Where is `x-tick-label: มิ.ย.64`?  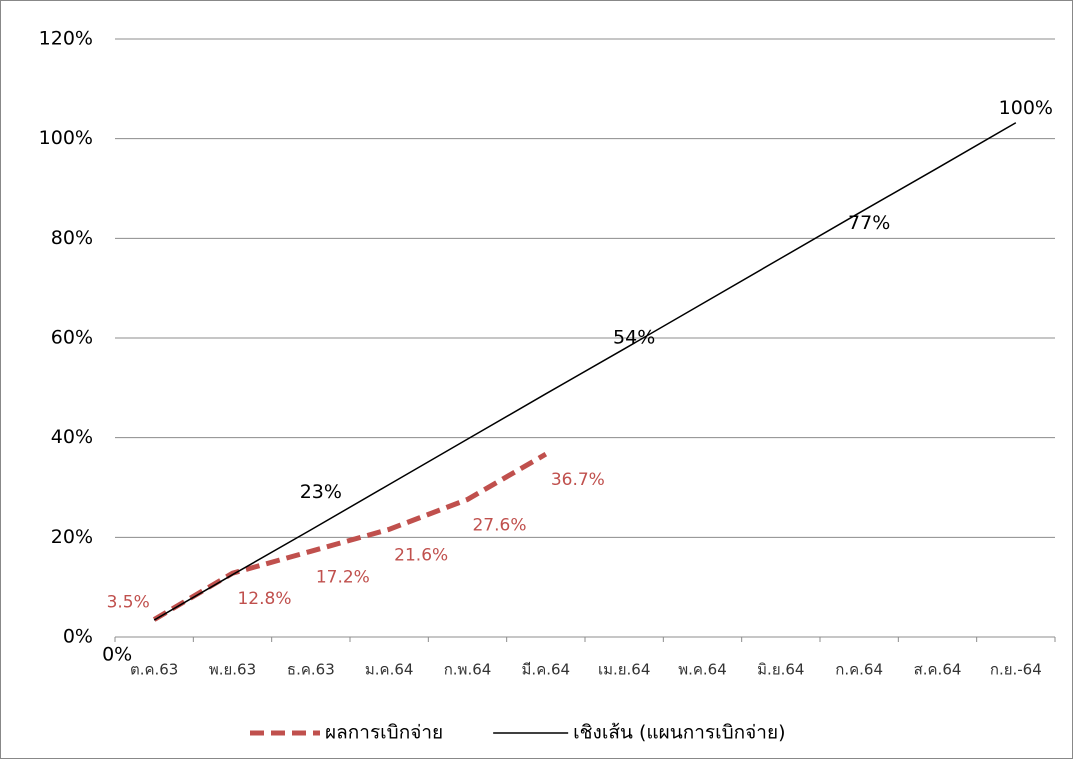
x-tick-label: มิ.ย.64 is located at coordinates (780, 670).